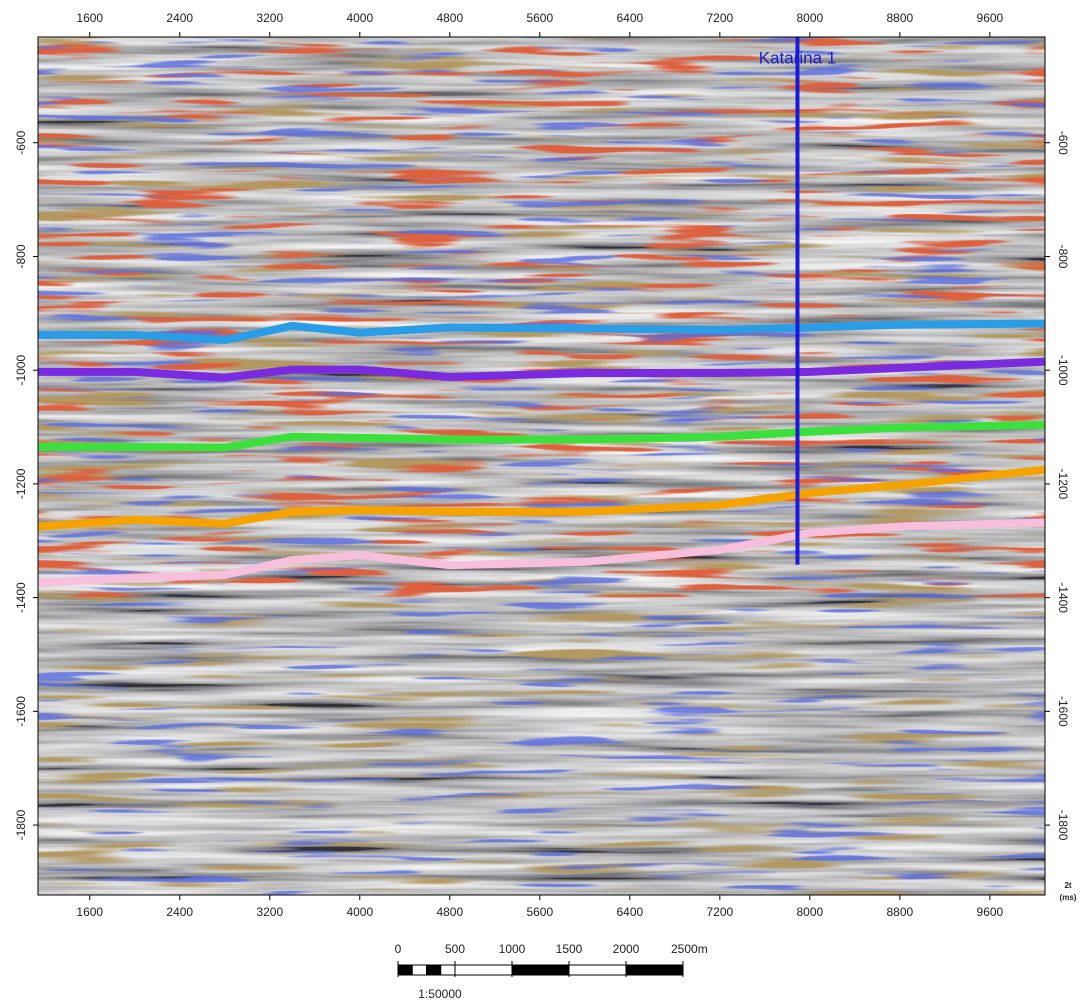 The height and width of the screenshot is (1004, 1090). I want to click on scale-ratio: 1:50000, so click(440, 994).